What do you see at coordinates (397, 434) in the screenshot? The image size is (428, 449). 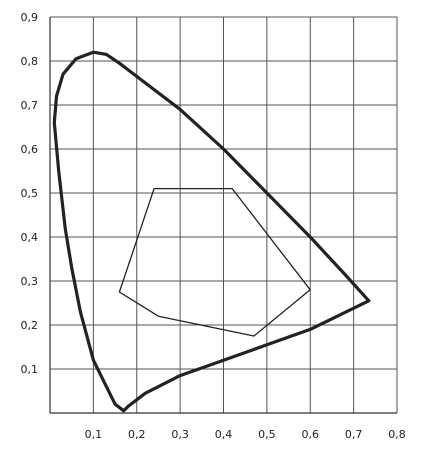 I see `x-tick-label-7: 0,8` at bounding box center [397, 434].